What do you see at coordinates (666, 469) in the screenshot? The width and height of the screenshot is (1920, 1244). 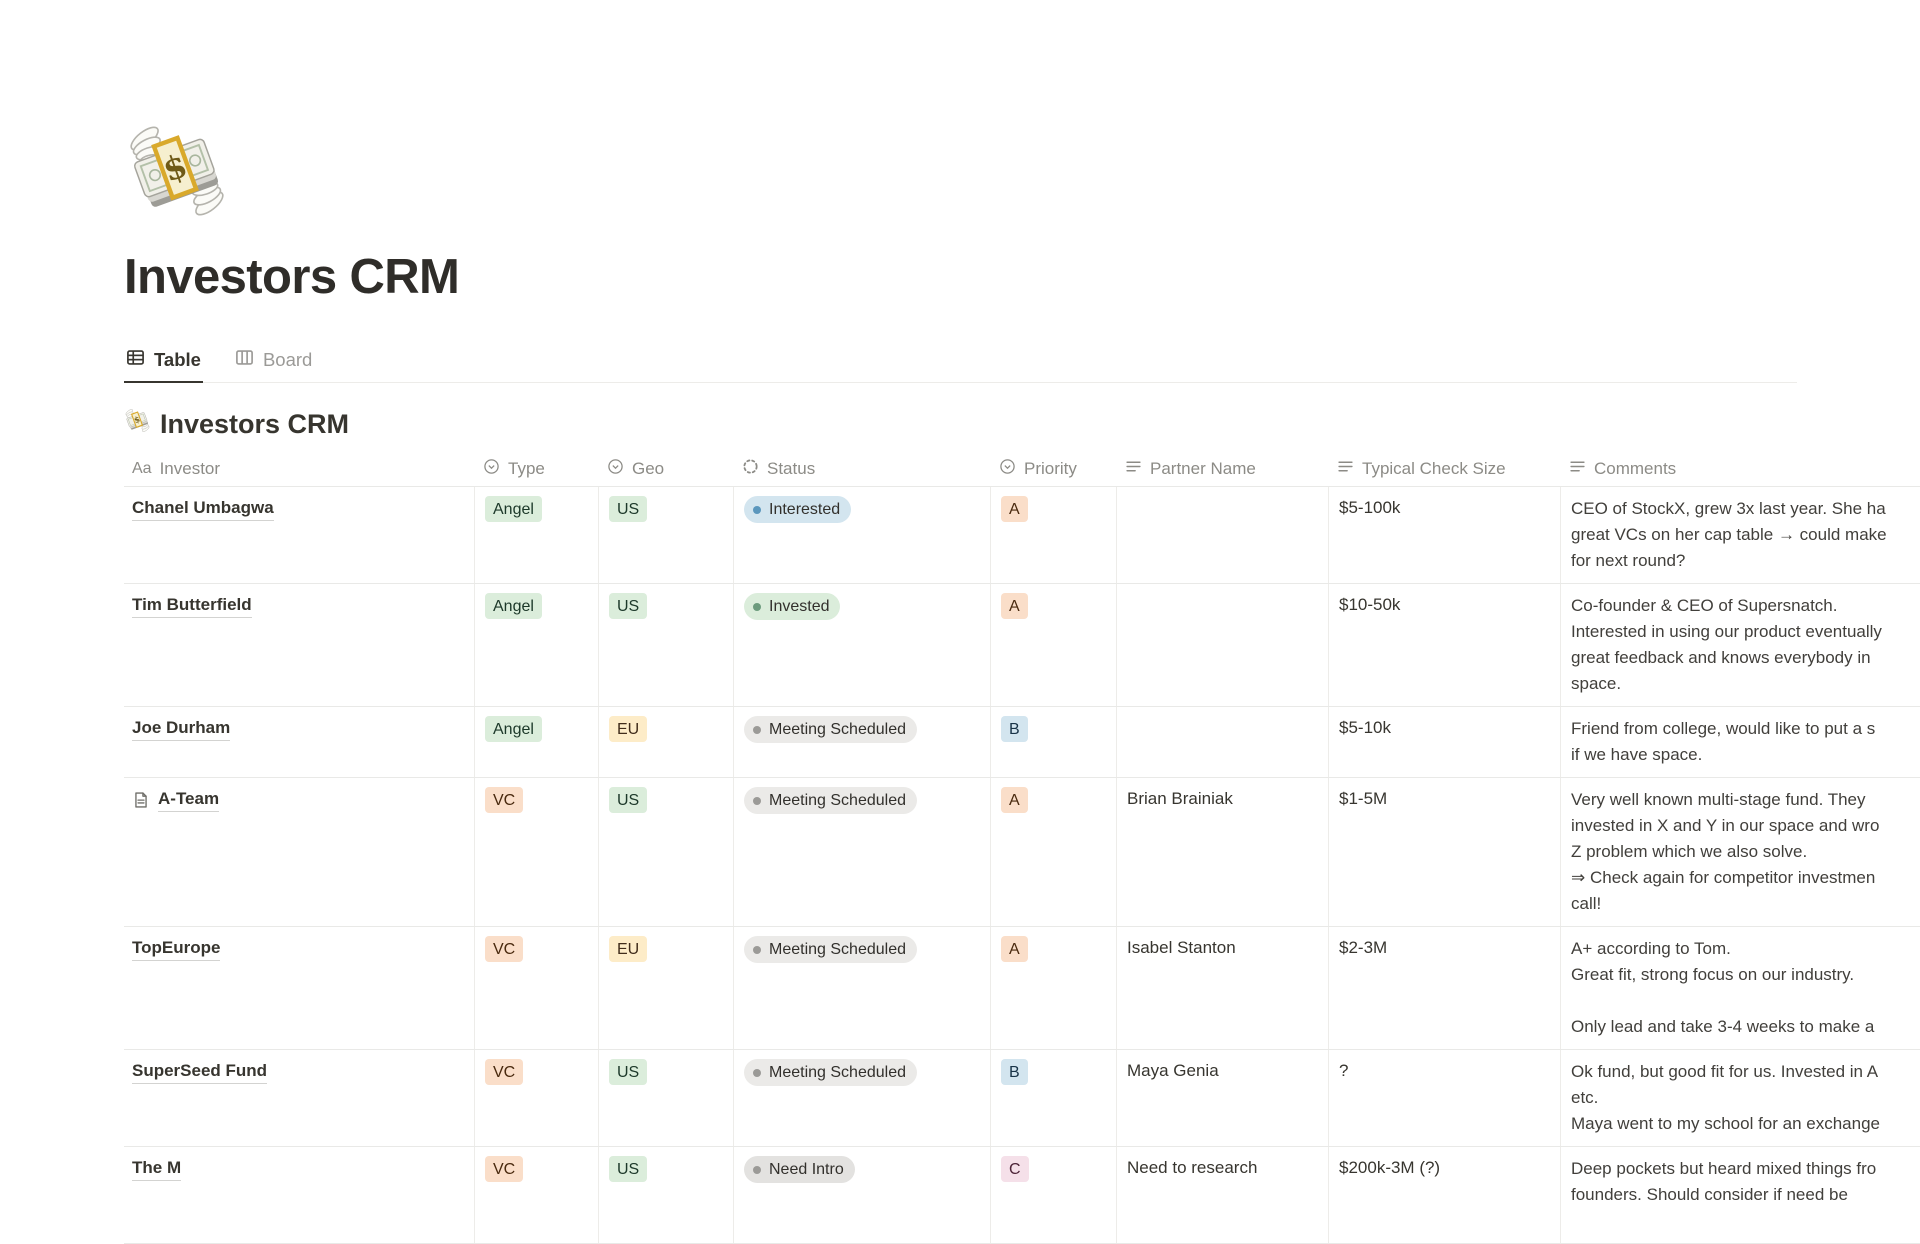 I see `column-header-geo: Geo` at bounding box center [666, 469].